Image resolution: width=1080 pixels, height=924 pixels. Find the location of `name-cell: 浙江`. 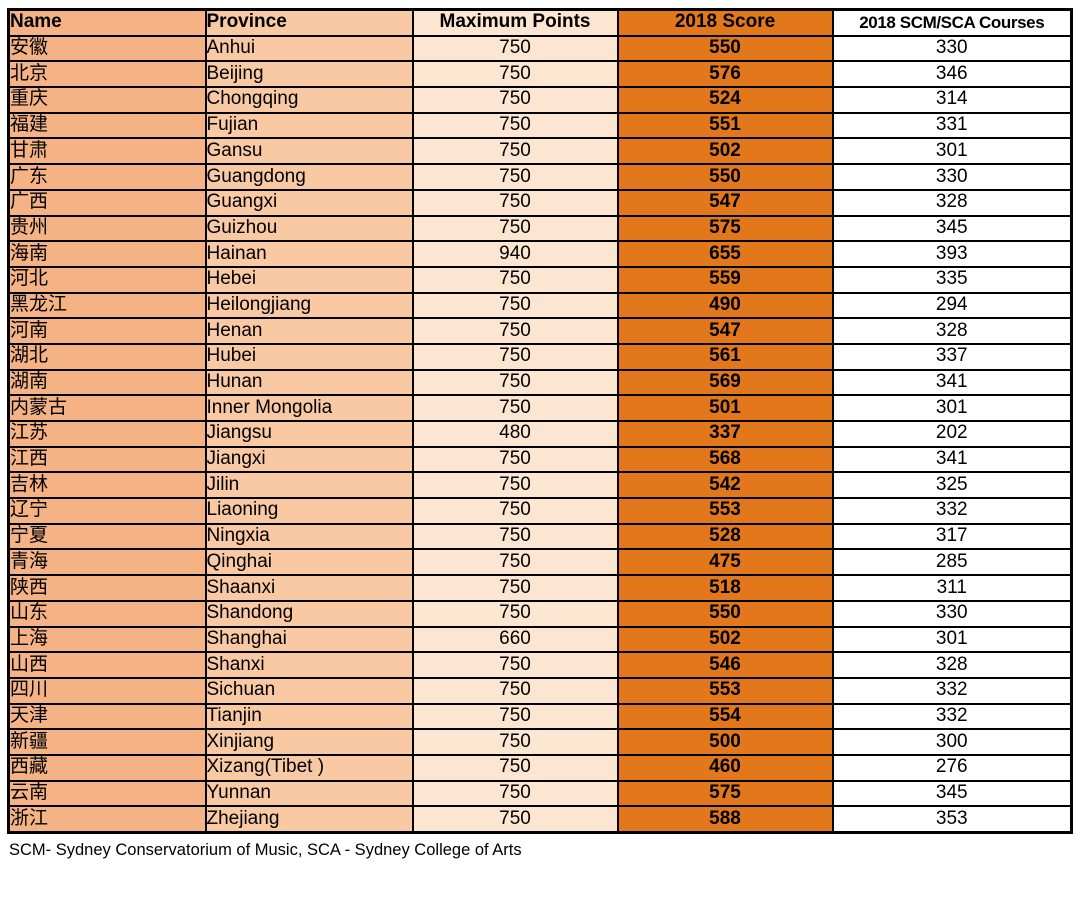

name-cell: 浙江 is located at coordinates (107, 819).